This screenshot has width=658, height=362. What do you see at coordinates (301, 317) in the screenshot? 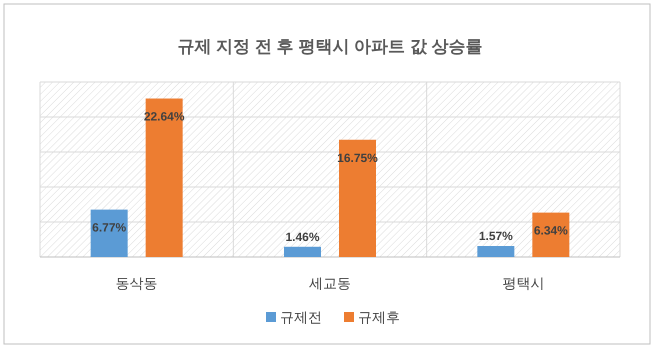
I see `legend-label: 규제전` at bounding box center [301, 317].